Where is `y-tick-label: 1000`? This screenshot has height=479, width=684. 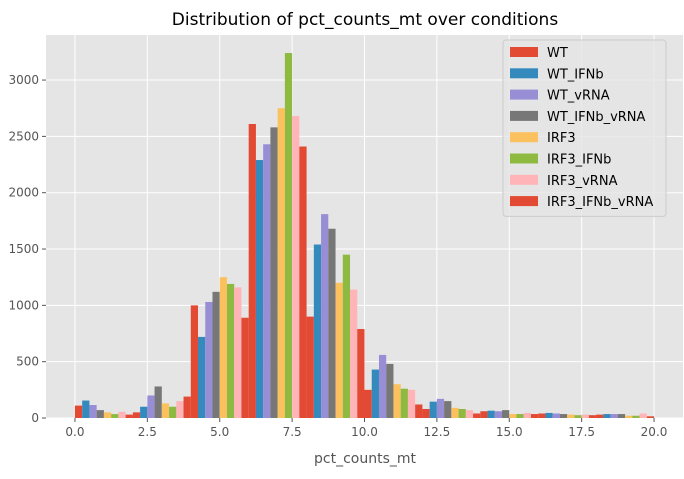 y-tick-label: 1000 is located at coordinates (23, 305).